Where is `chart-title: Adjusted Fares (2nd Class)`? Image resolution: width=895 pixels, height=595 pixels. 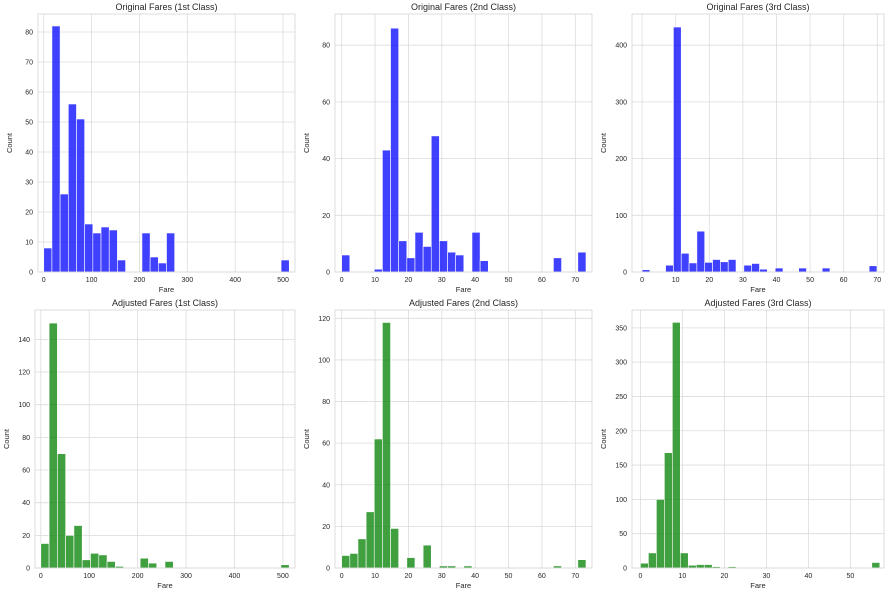 chart-title: Adjusted Fares (2nd Class) is located at coordinates (463, 303).